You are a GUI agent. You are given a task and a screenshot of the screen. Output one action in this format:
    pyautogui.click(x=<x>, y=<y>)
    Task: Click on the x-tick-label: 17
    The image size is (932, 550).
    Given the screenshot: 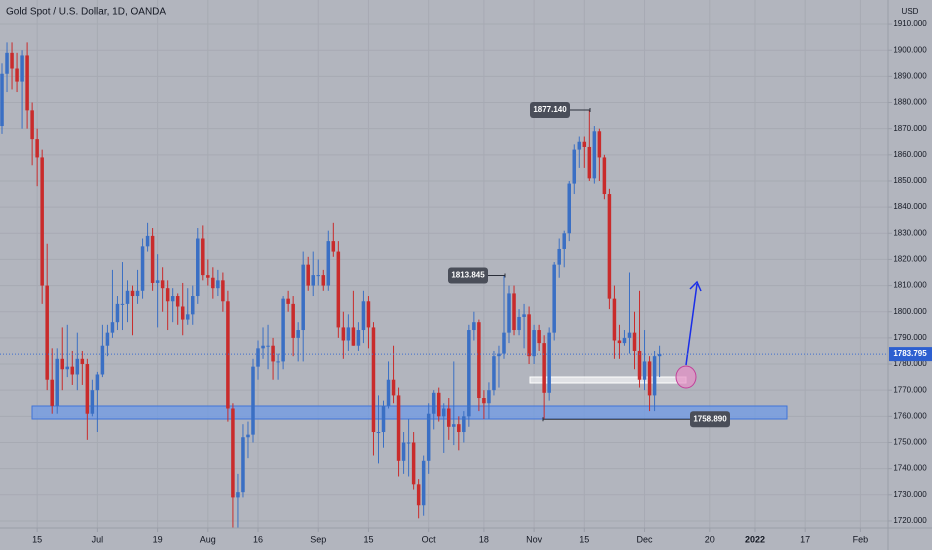 What is the action you would take?
    pyautogui.click(x=805, y=539)
    